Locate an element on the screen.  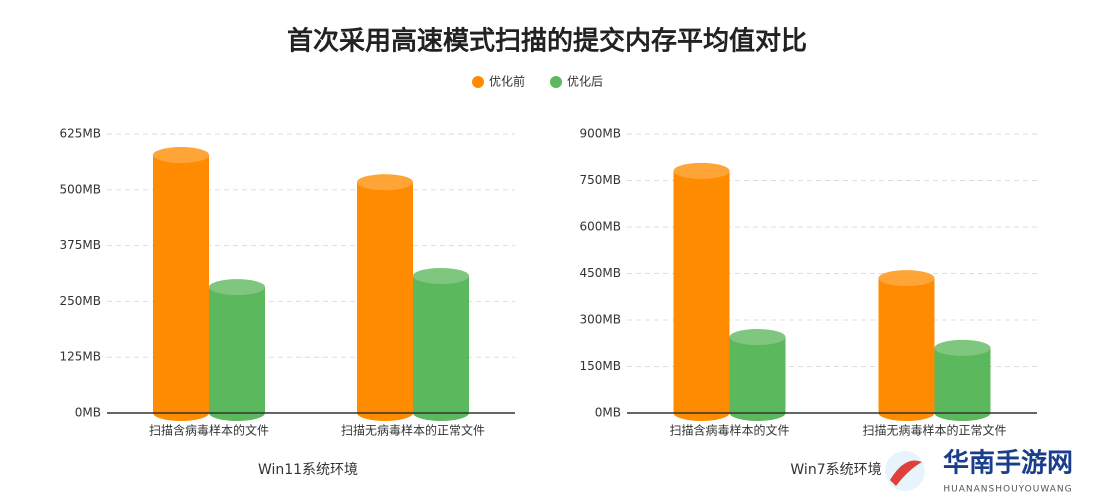
watermark: 华南手游网 HUANANSHOUYOUWANG is located at coordinates (979, 471).